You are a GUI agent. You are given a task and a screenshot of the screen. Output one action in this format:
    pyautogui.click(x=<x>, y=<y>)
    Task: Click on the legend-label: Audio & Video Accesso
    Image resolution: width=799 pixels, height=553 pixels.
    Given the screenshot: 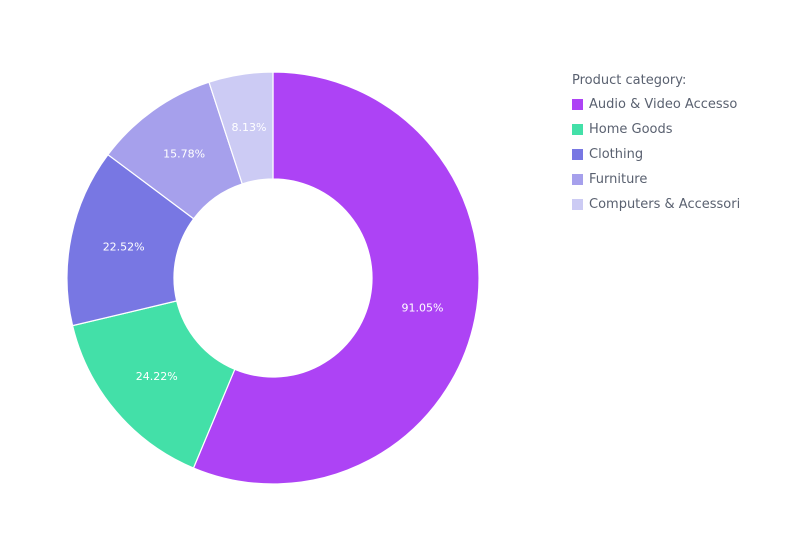 What is the action you would take?
    pyautogui.click(x=663, y=104)
    